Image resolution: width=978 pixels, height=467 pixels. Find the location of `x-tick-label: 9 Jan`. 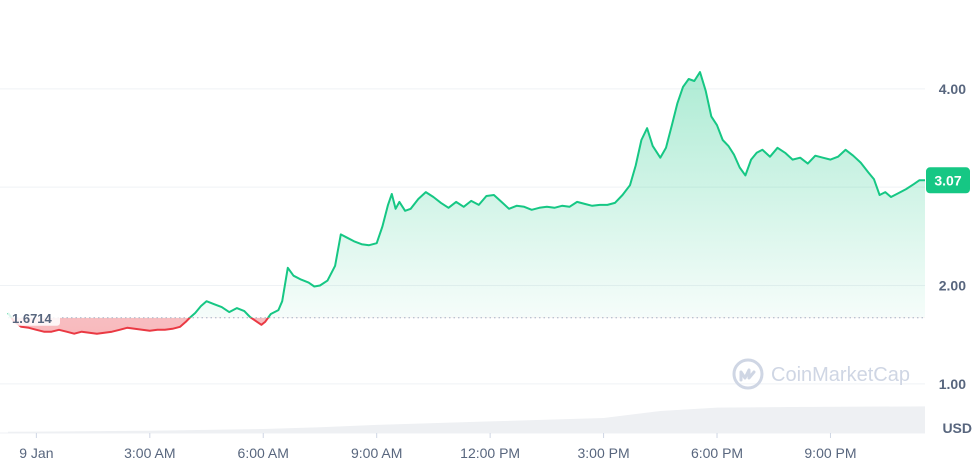

x-tick-label: 9 Jan is located at coordinates (36, 453).